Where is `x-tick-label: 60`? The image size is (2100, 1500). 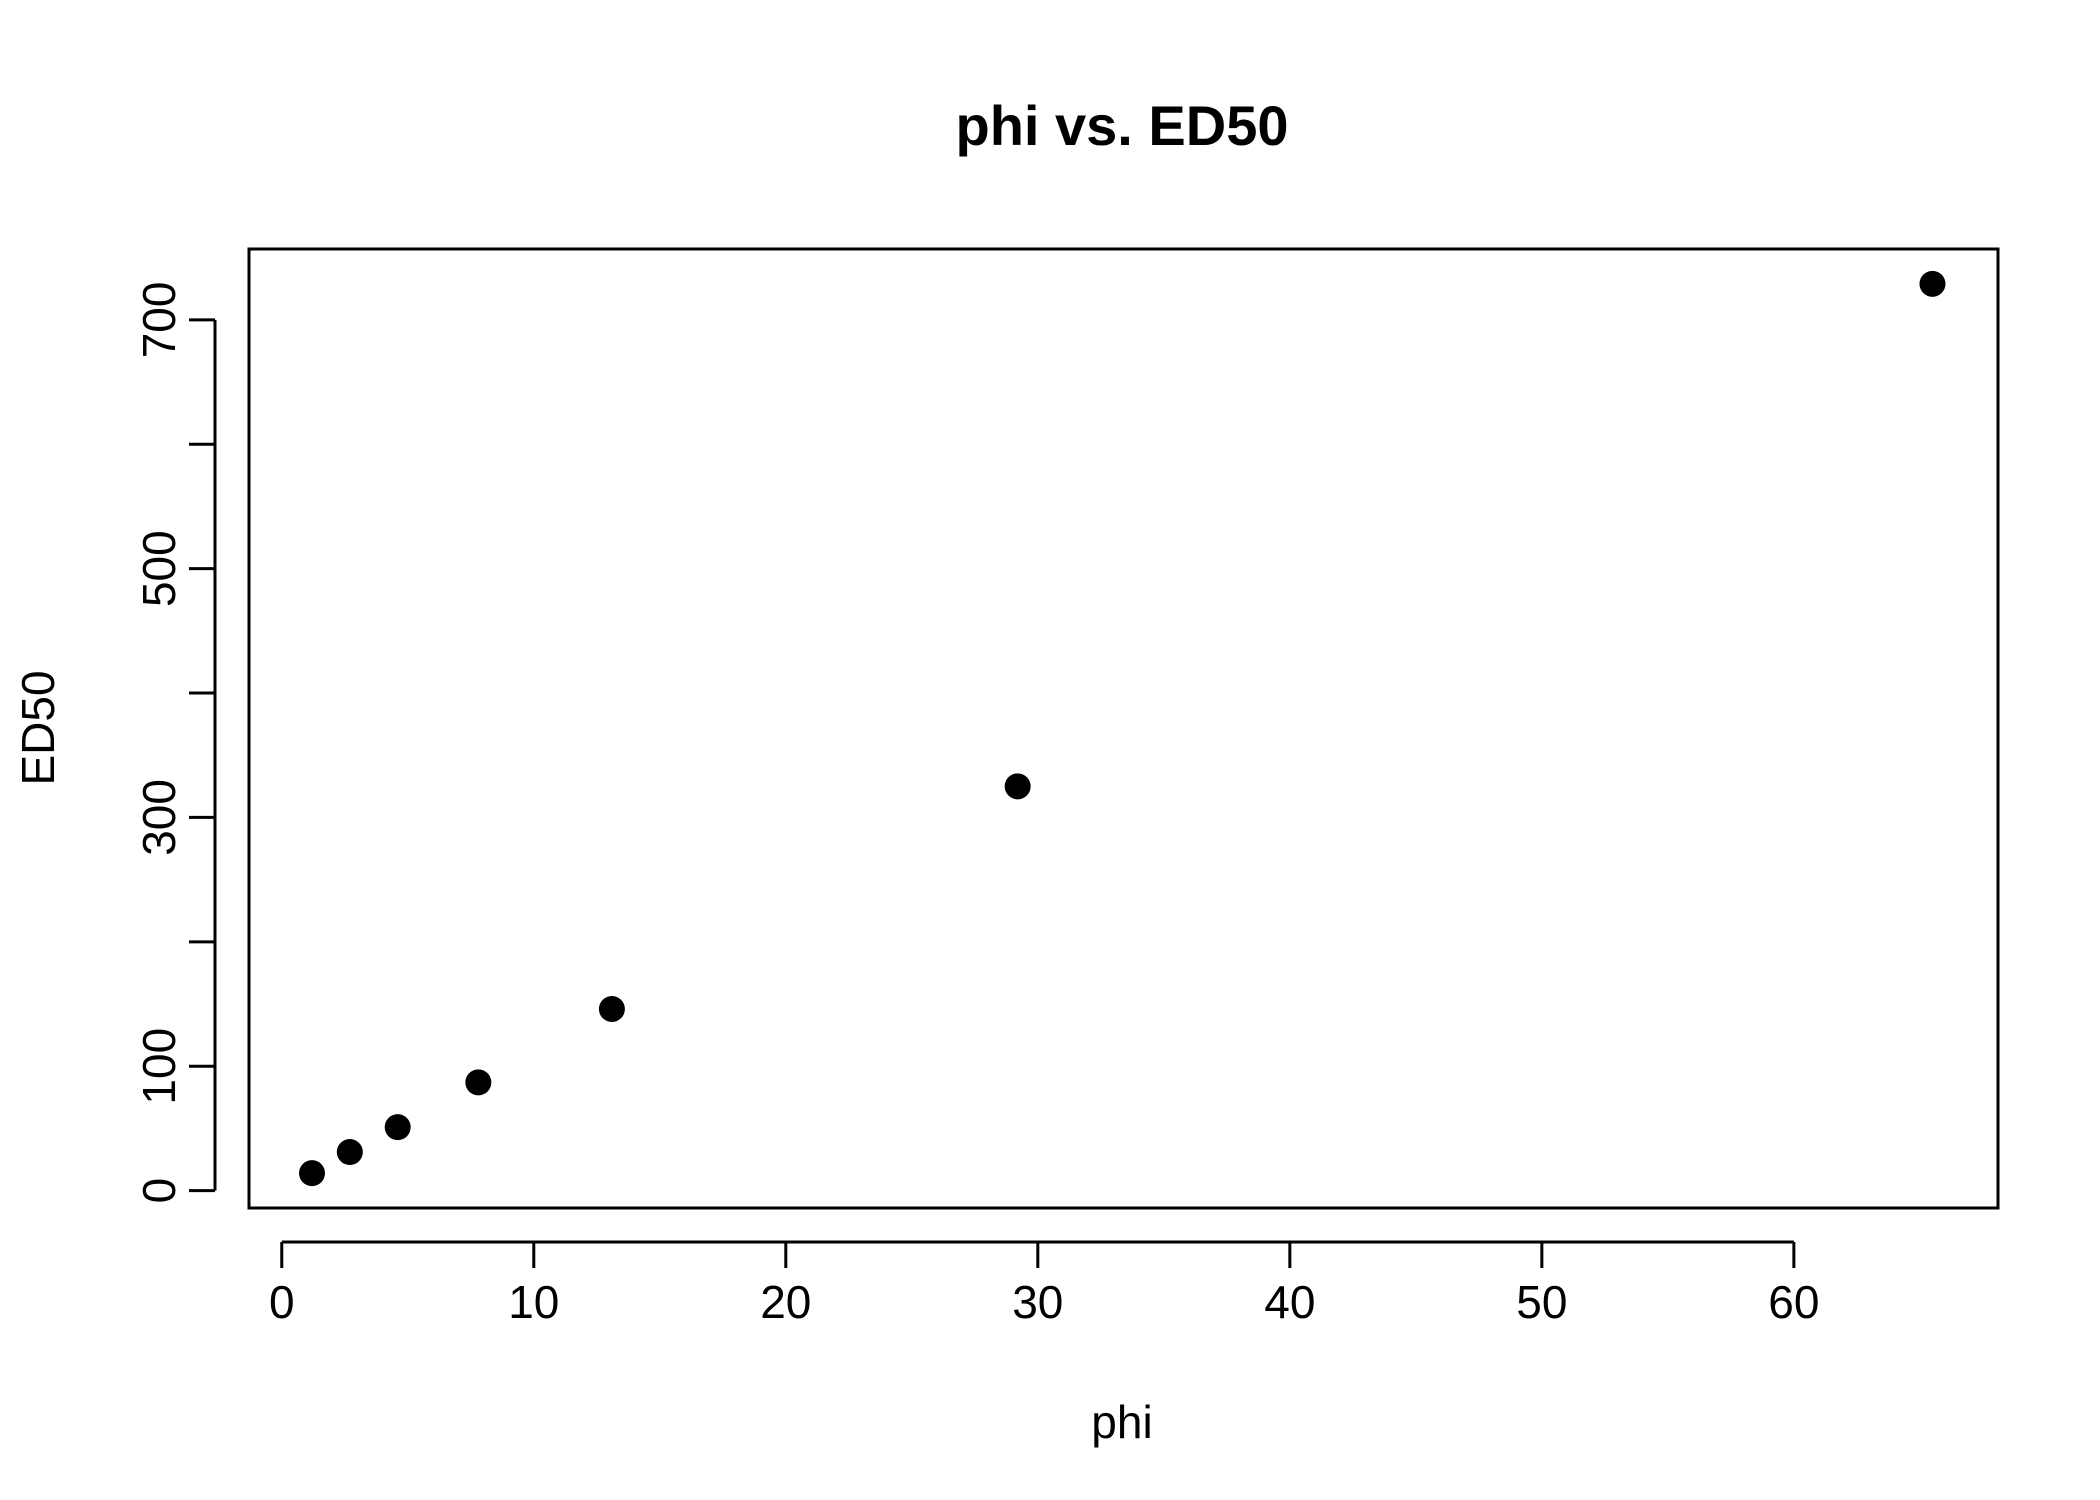
x-tick-label: 60 is located at coordinates (1793, 1302).